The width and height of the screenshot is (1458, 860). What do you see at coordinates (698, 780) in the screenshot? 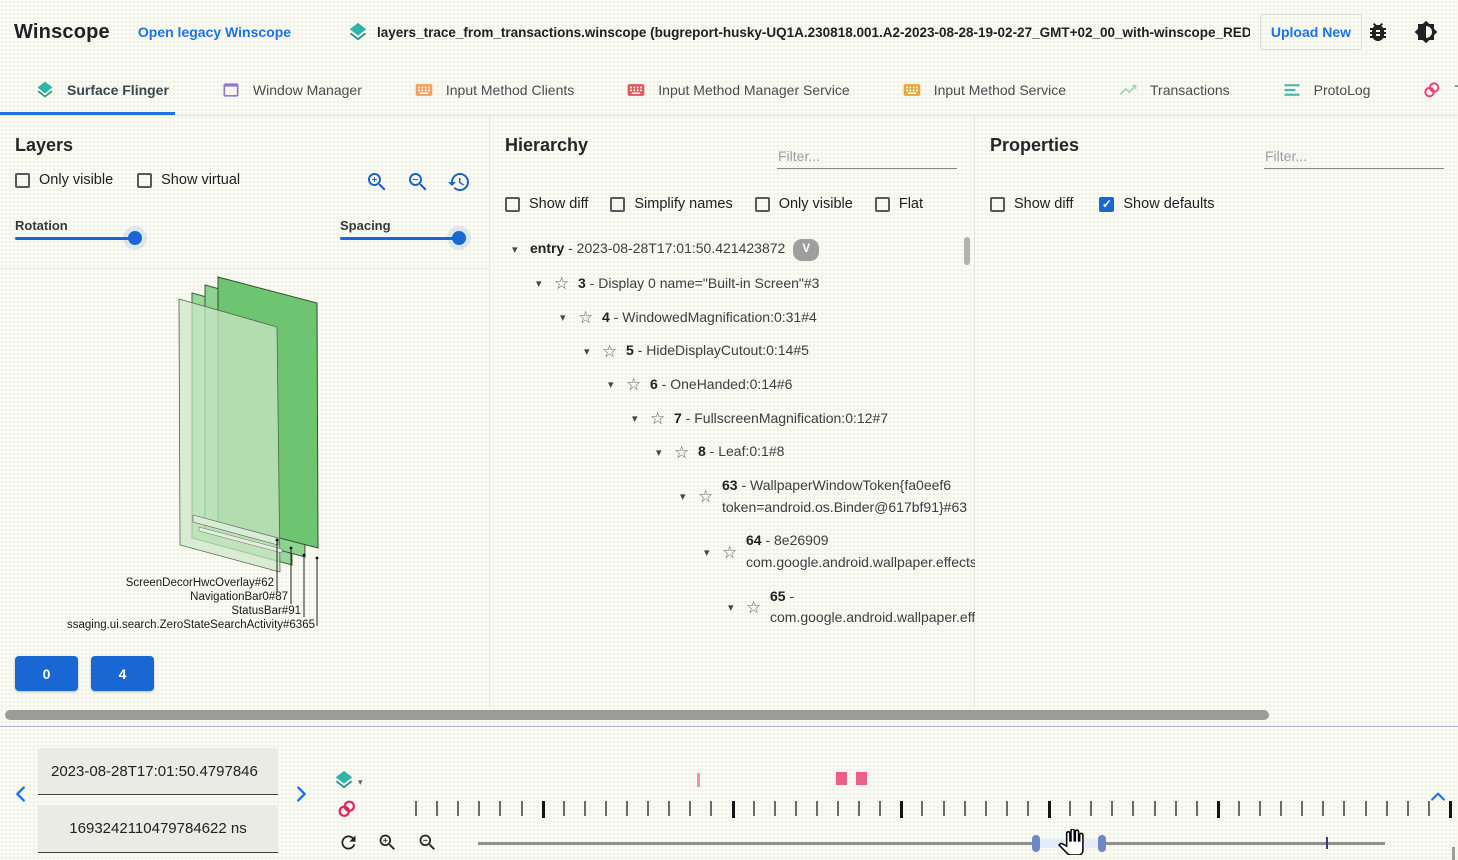
I see `transition-marker` at bounding box center [698, 780].